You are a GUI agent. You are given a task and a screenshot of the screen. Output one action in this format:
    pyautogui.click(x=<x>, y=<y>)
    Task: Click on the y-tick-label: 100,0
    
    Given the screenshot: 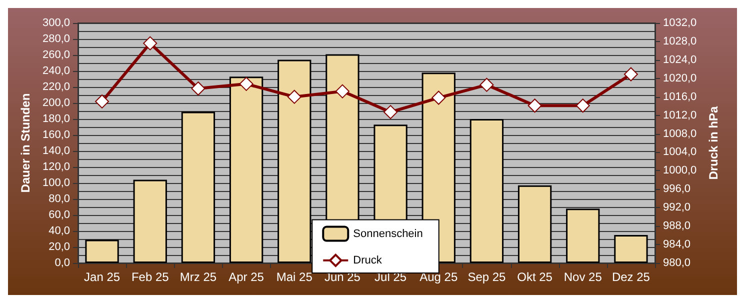 What is the action you would take?
    pyautogui.click(x=56, y=183)
    